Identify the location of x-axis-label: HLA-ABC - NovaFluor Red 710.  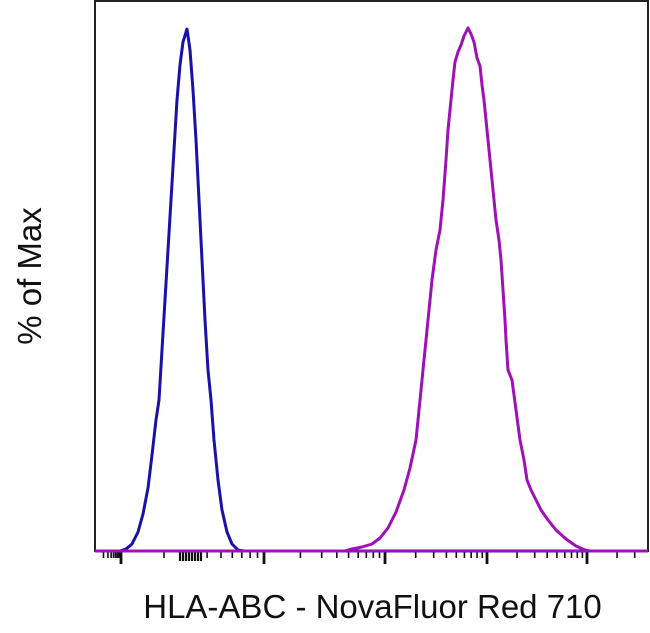
(372, 606).